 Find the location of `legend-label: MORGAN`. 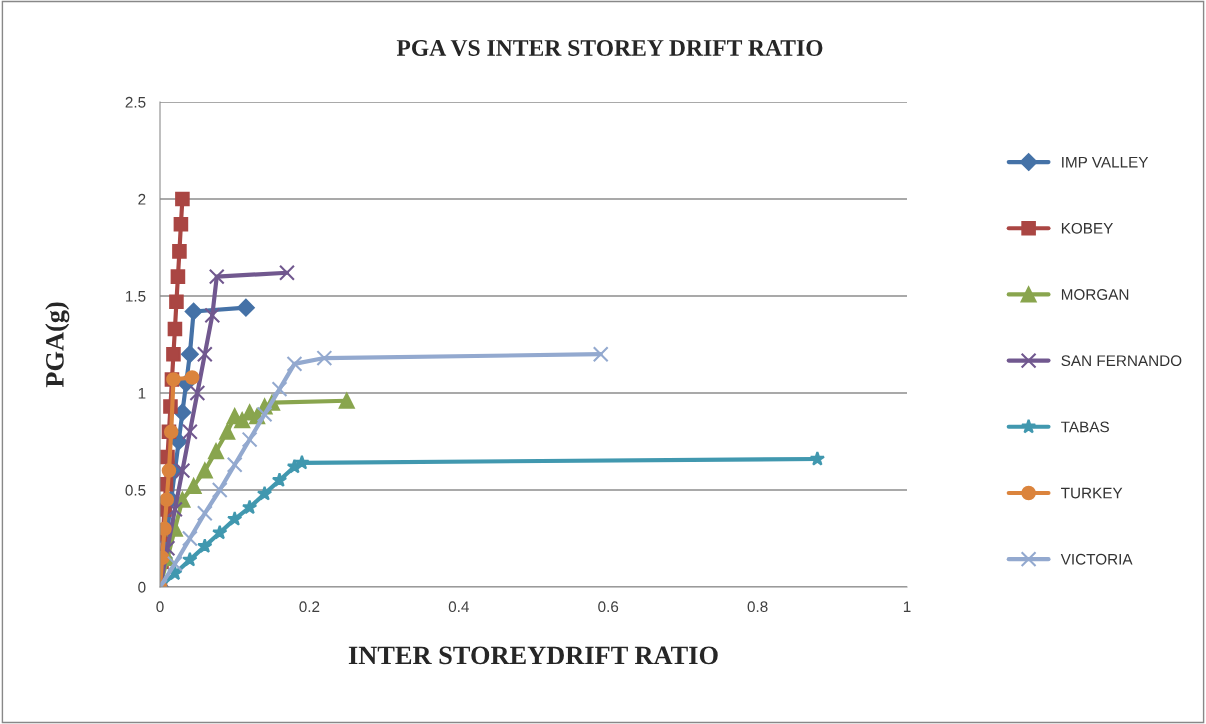

legend-label: MORGAN is located at coordinates (1095, 294).